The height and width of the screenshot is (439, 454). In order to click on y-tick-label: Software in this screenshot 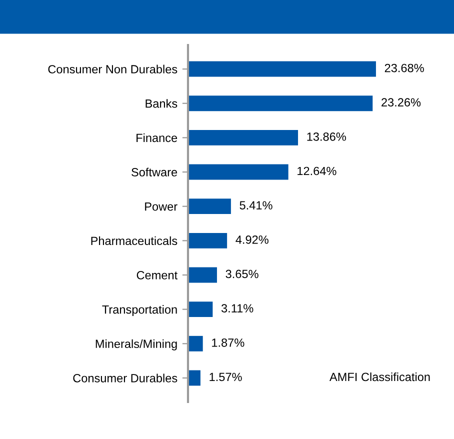, I will do `click(155, 172)`.